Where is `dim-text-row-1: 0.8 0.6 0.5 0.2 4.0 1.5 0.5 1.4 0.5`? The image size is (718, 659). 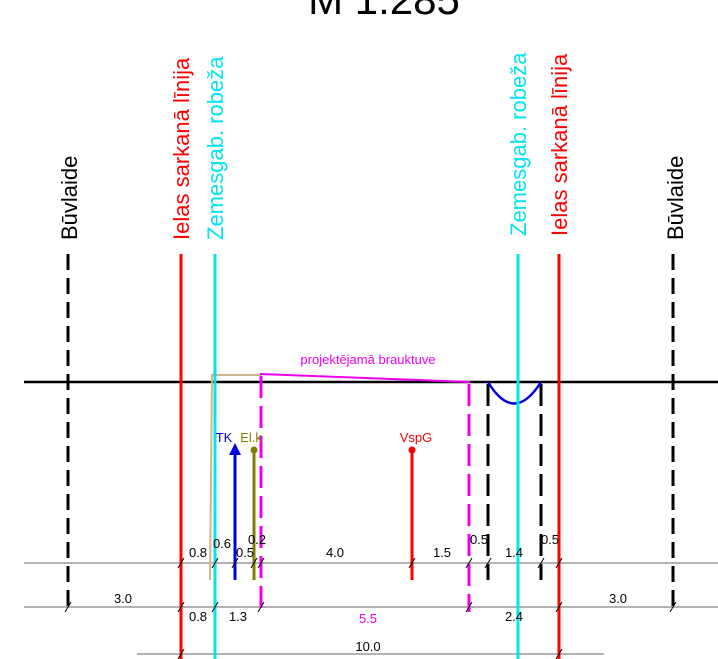
dim-text-row-1: 0.8 0.6 0.5 0.2 4.0 1.5 0.5 1.4 0.5 is located at coordinates (374, 546).